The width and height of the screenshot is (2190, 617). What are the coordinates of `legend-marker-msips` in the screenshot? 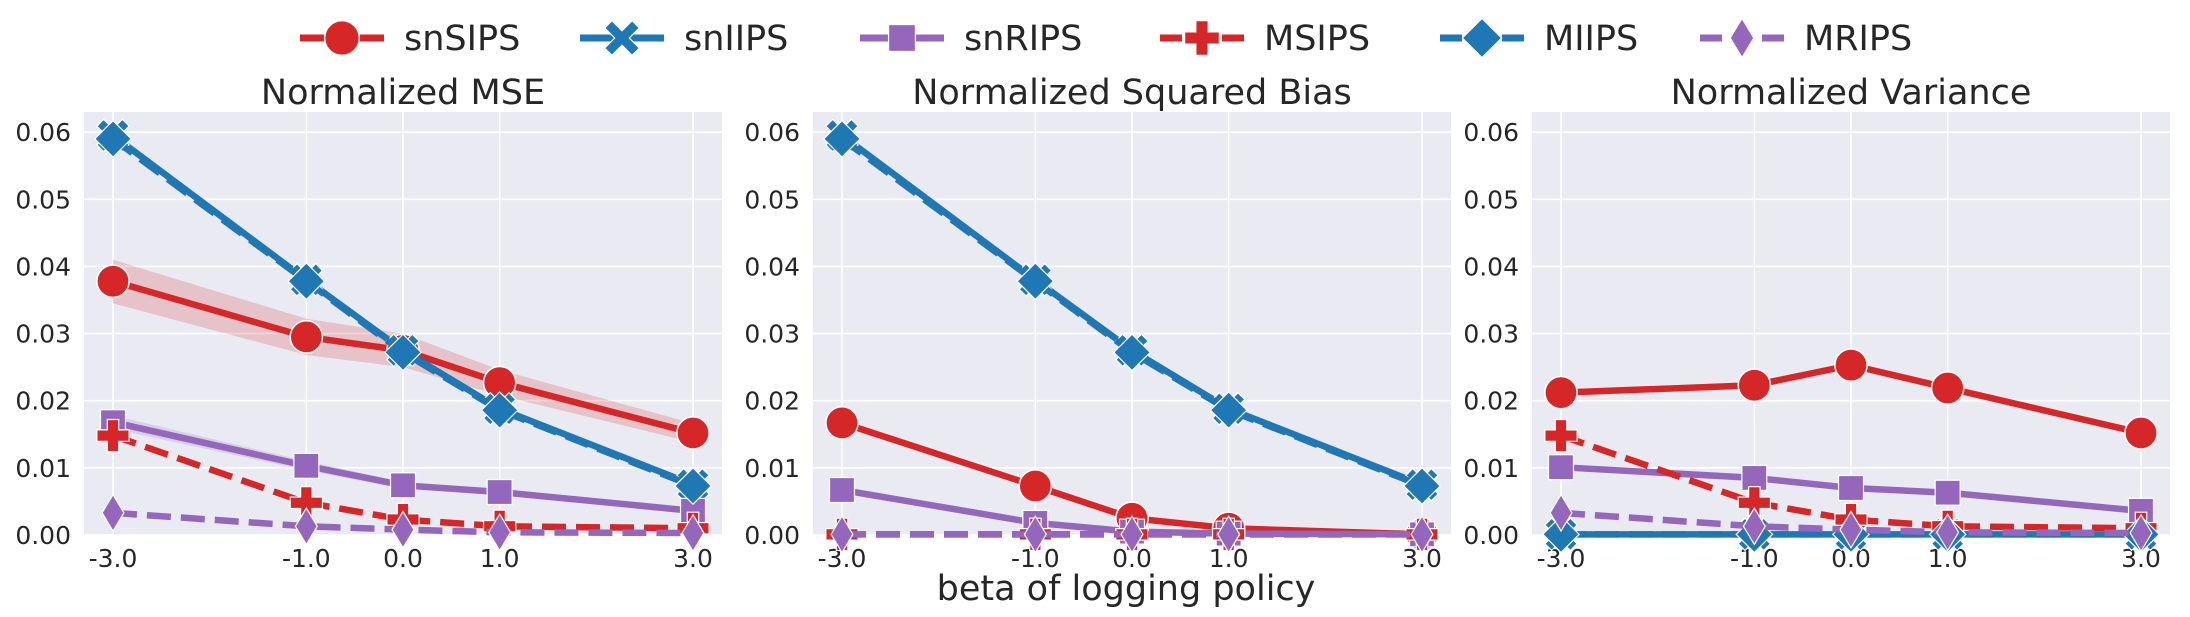 It's located at (1202, 38).